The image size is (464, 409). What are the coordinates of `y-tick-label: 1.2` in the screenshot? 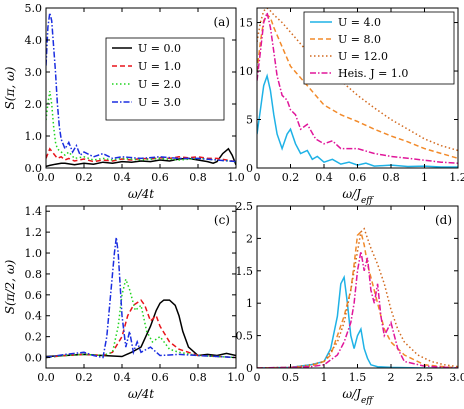 It's located at (34, 232).